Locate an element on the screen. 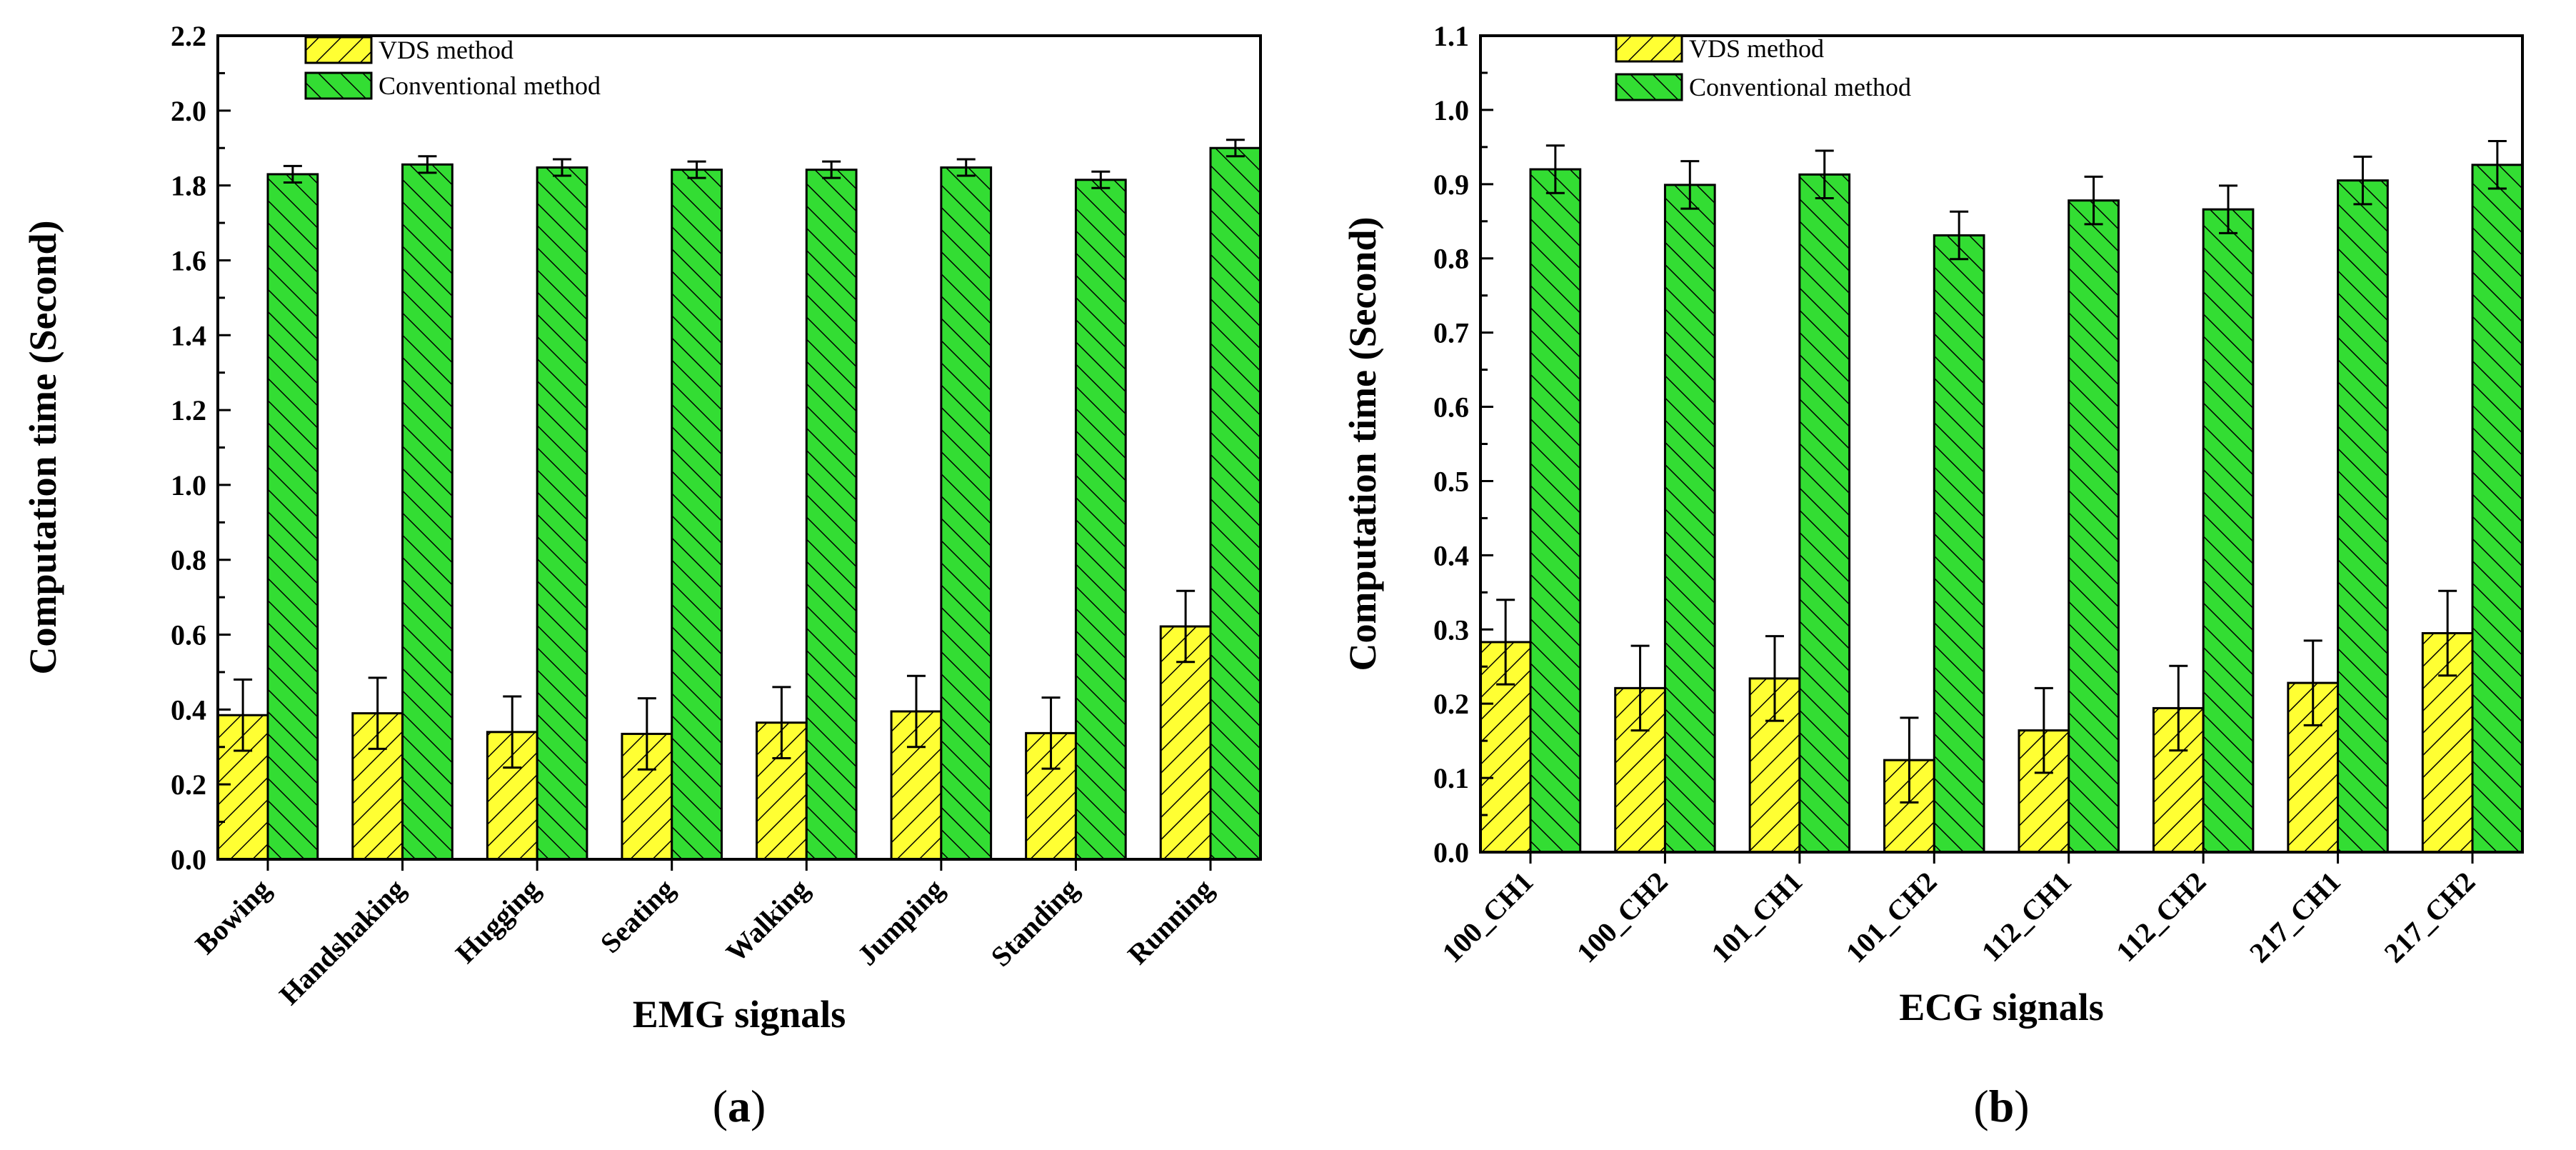 The height and width of the screenshot is (1150, 2576). x-axis-title-a: EMG signals is located at coordinates (739, 1014).